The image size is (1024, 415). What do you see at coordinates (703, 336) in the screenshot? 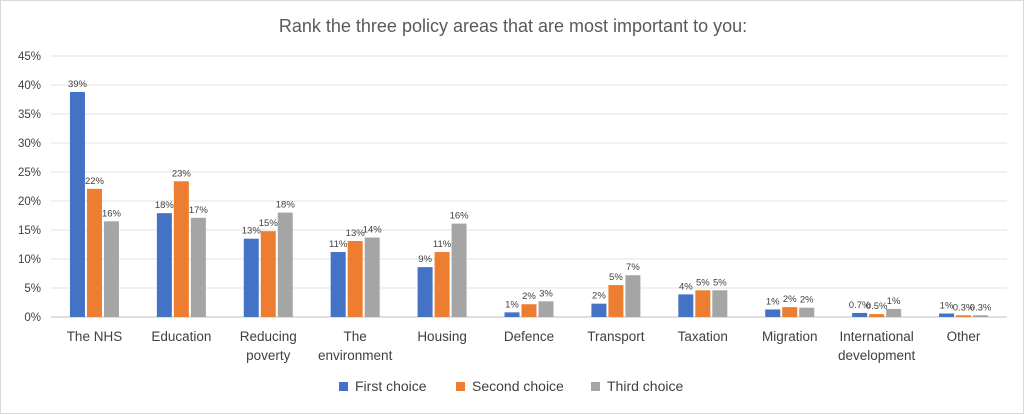
I see `category-label: Taxation` at bounding box center [703, 336].